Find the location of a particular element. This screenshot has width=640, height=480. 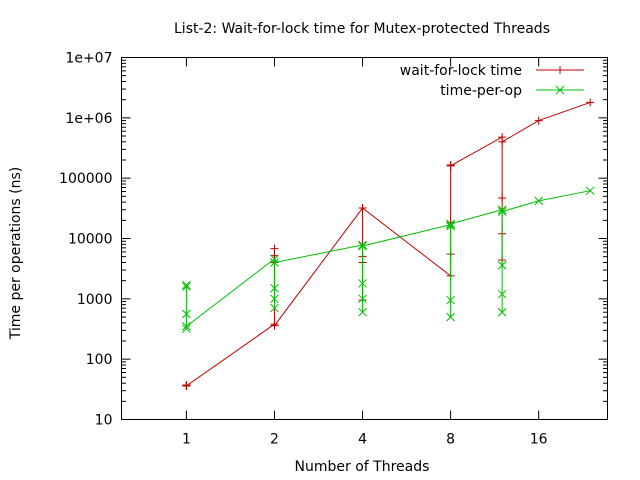

y-tick-label: 1e+07 is located at coordinates (88, 59).